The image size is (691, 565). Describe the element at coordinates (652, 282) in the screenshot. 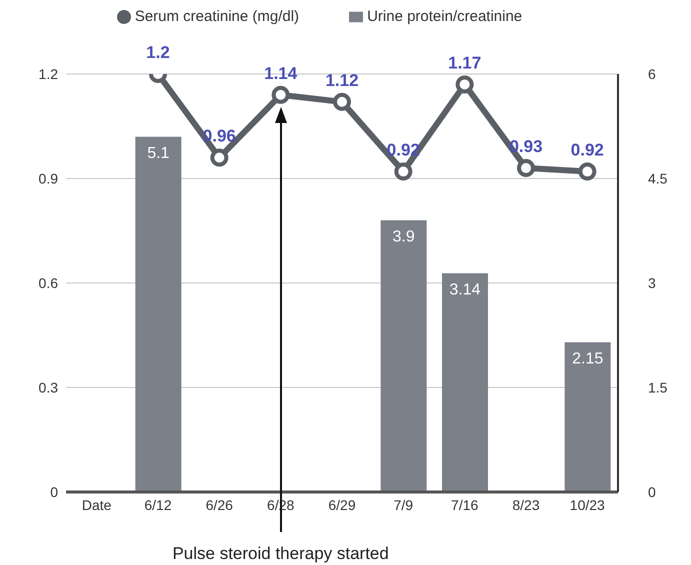

I see `y2-tick-label: 3` at that location.